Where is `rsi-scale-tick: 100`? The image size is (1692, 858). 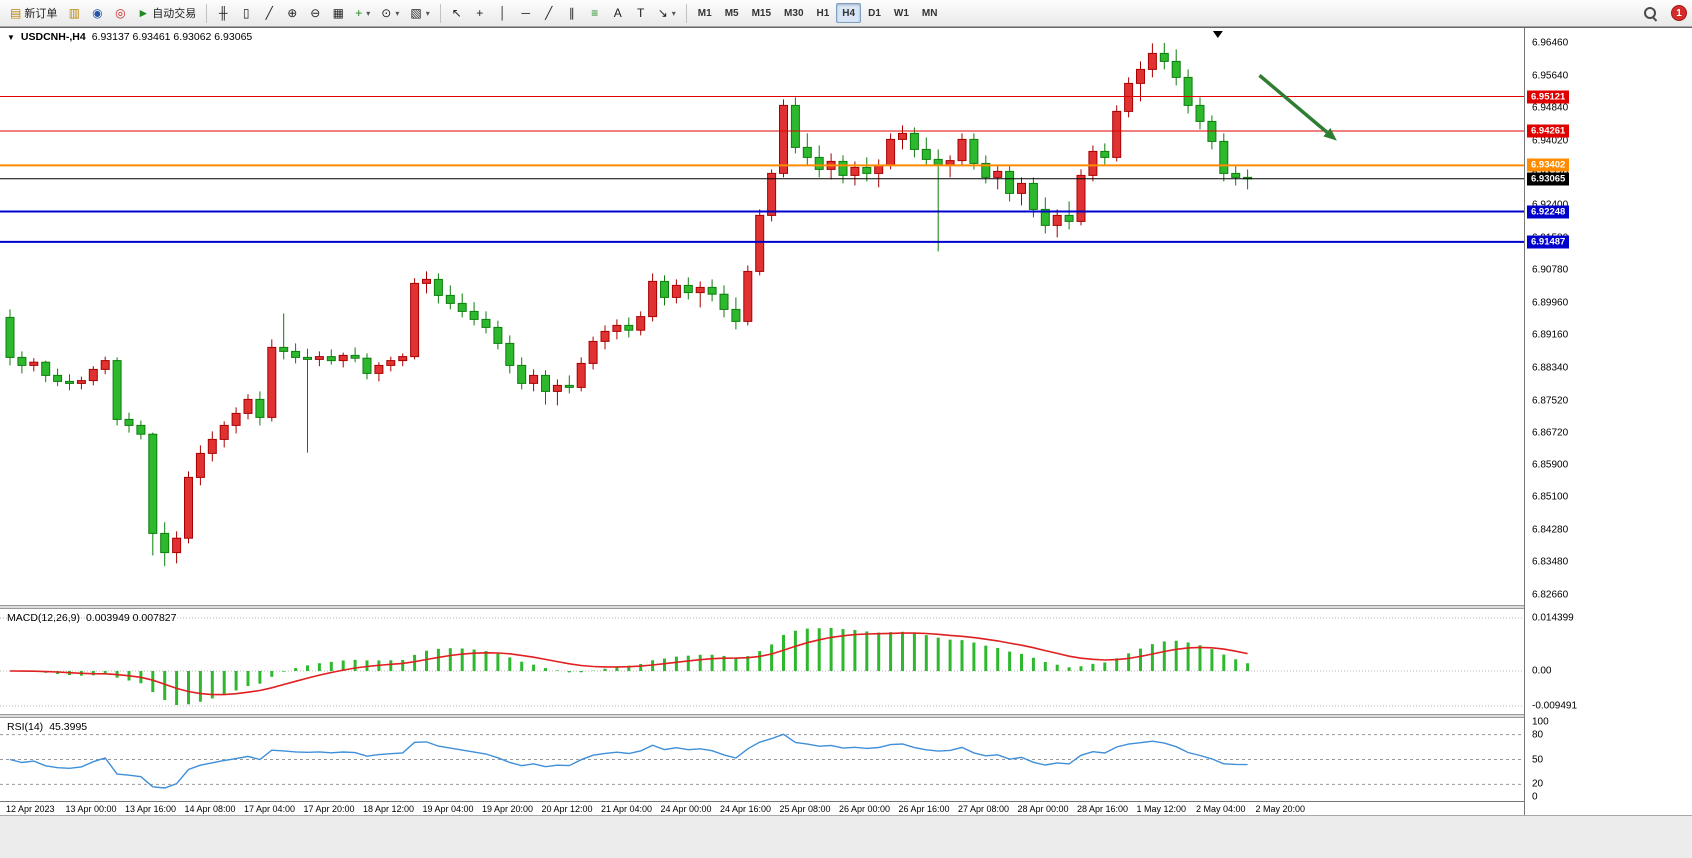
rsi-scale-tick: 100 is located at coordinates (1540, 722).